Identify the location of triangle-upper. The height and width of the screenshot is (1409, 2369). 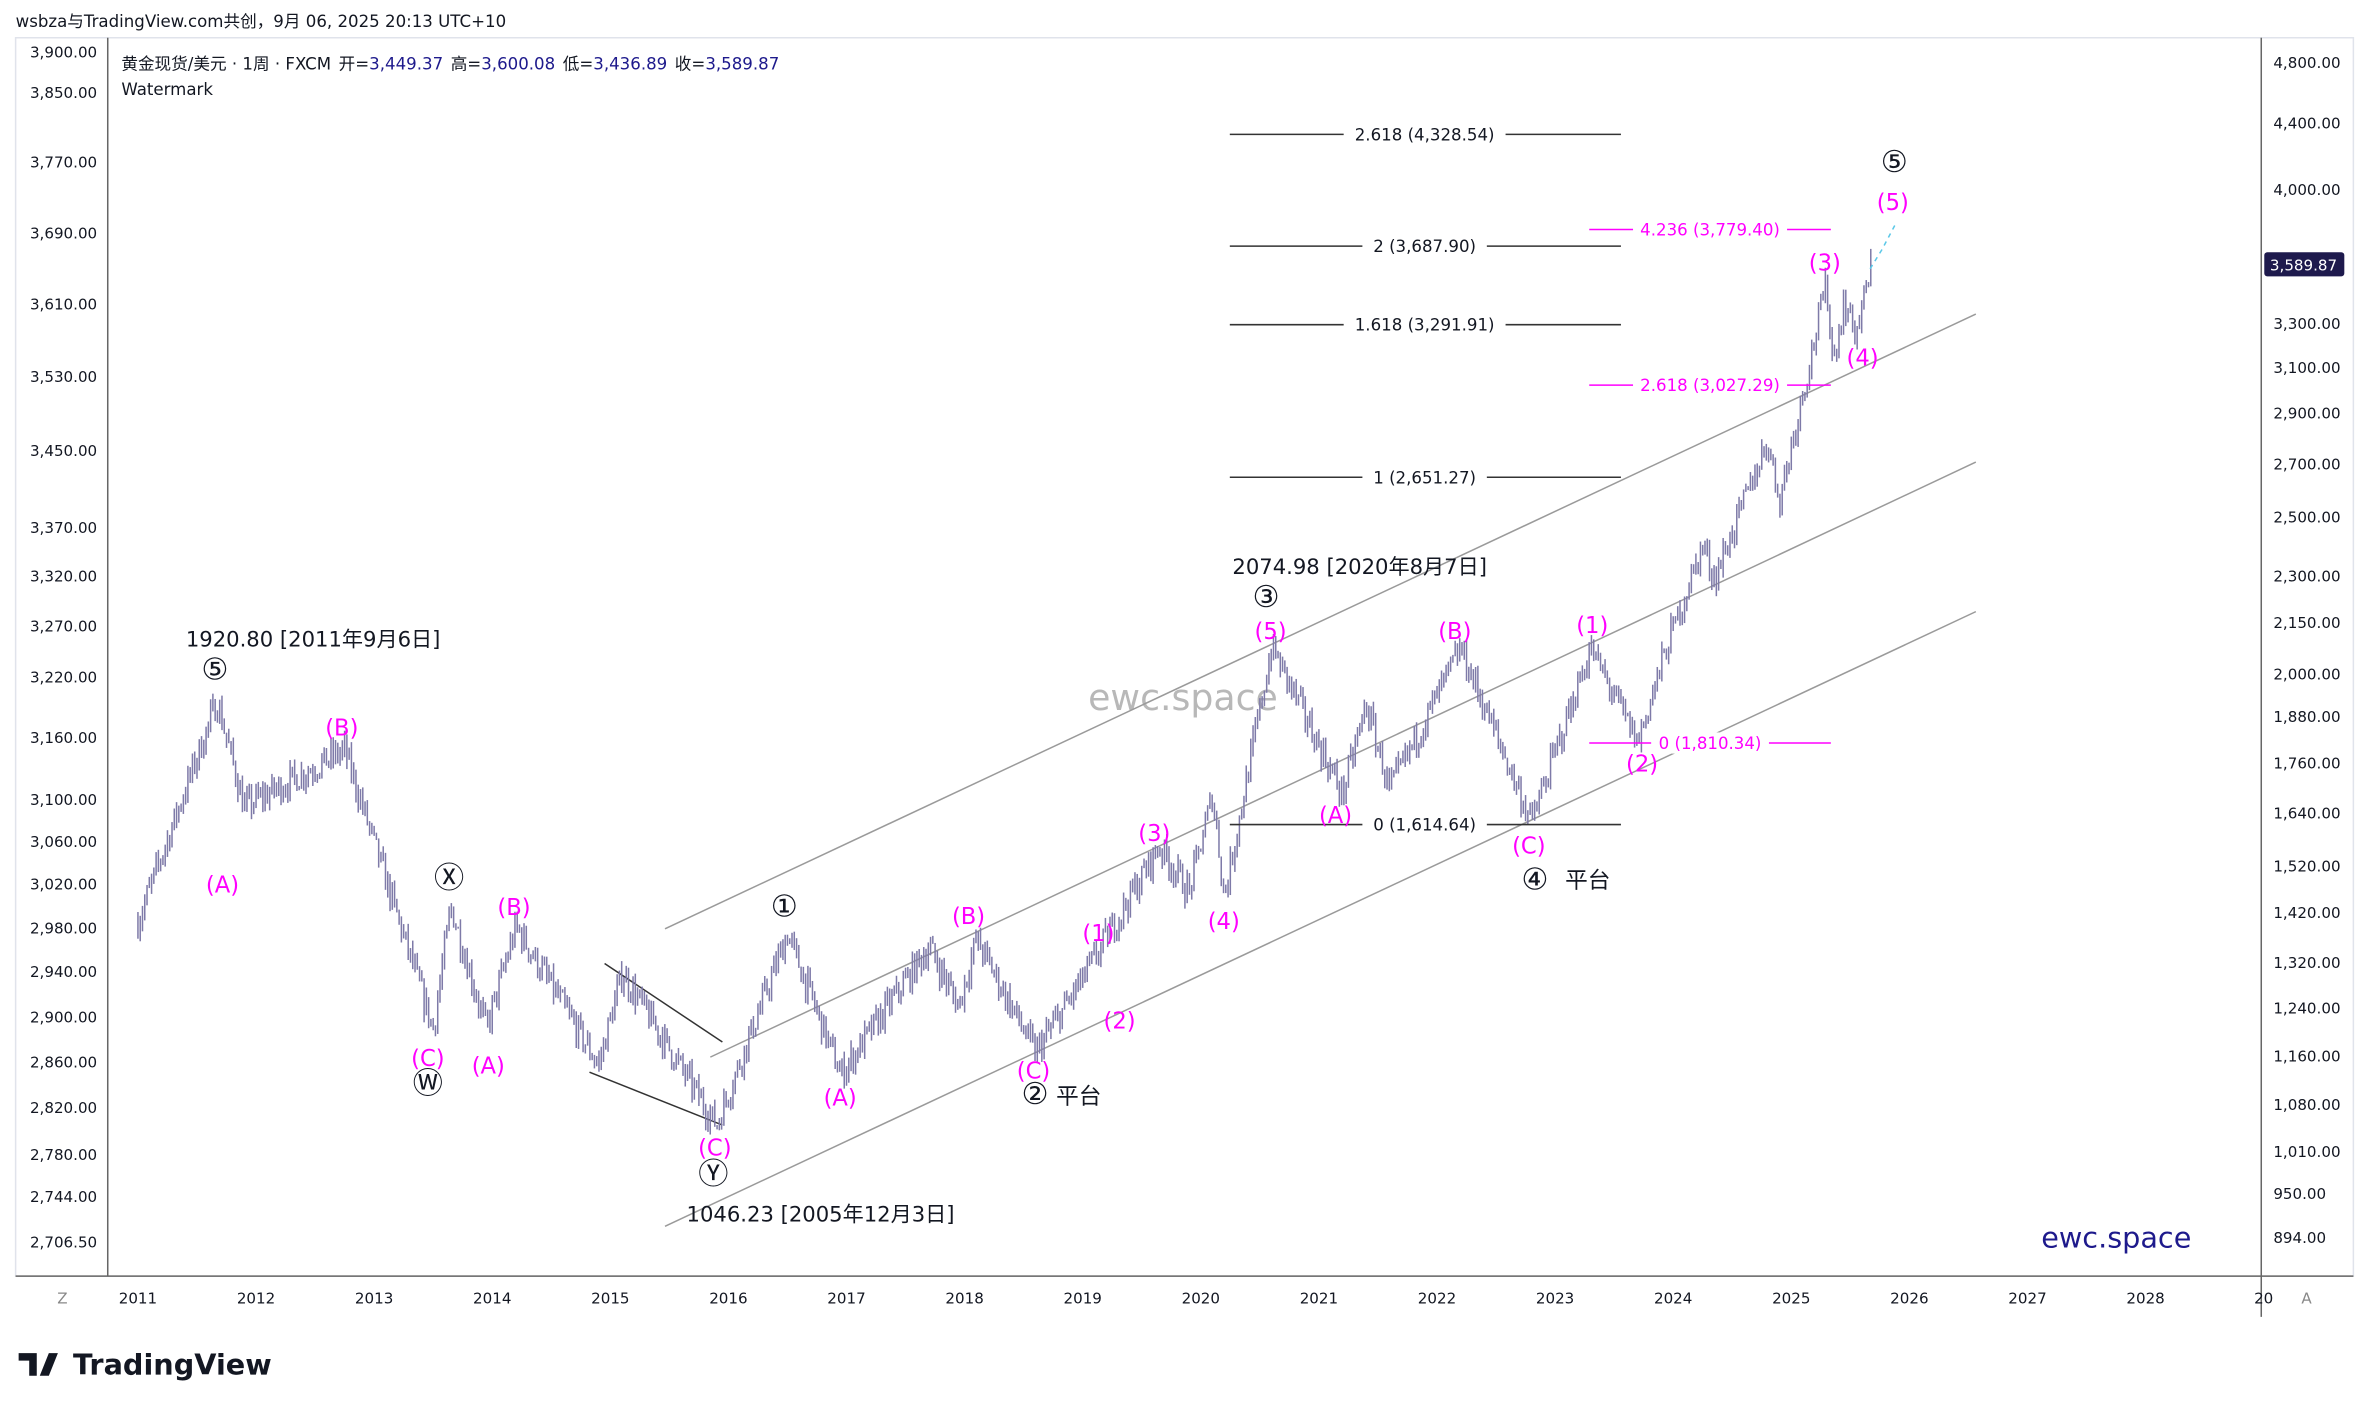
(663, 1002).